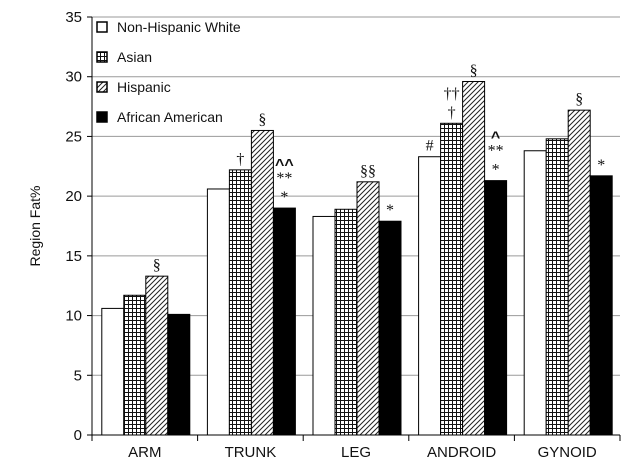 This screenshot has width=643, height=465. Describe the element at coordinates (284, 165) in the screenshot. I see `annotation-symbol: ^^` at that location.